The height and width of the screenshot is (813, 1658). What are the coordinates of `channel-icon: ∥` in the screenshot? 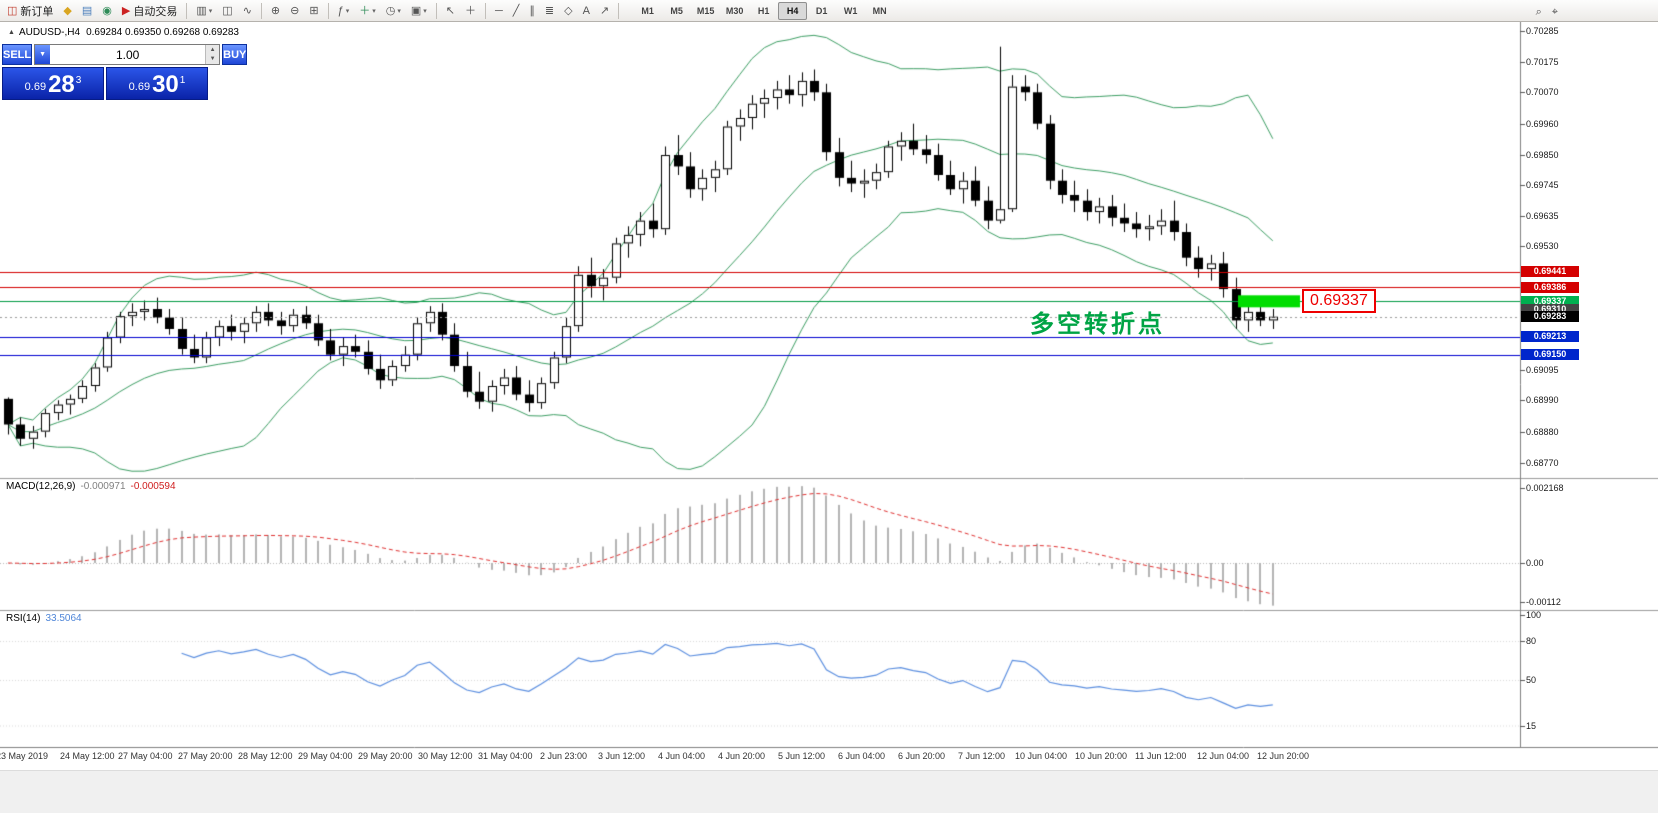 It's located at (532, 11).